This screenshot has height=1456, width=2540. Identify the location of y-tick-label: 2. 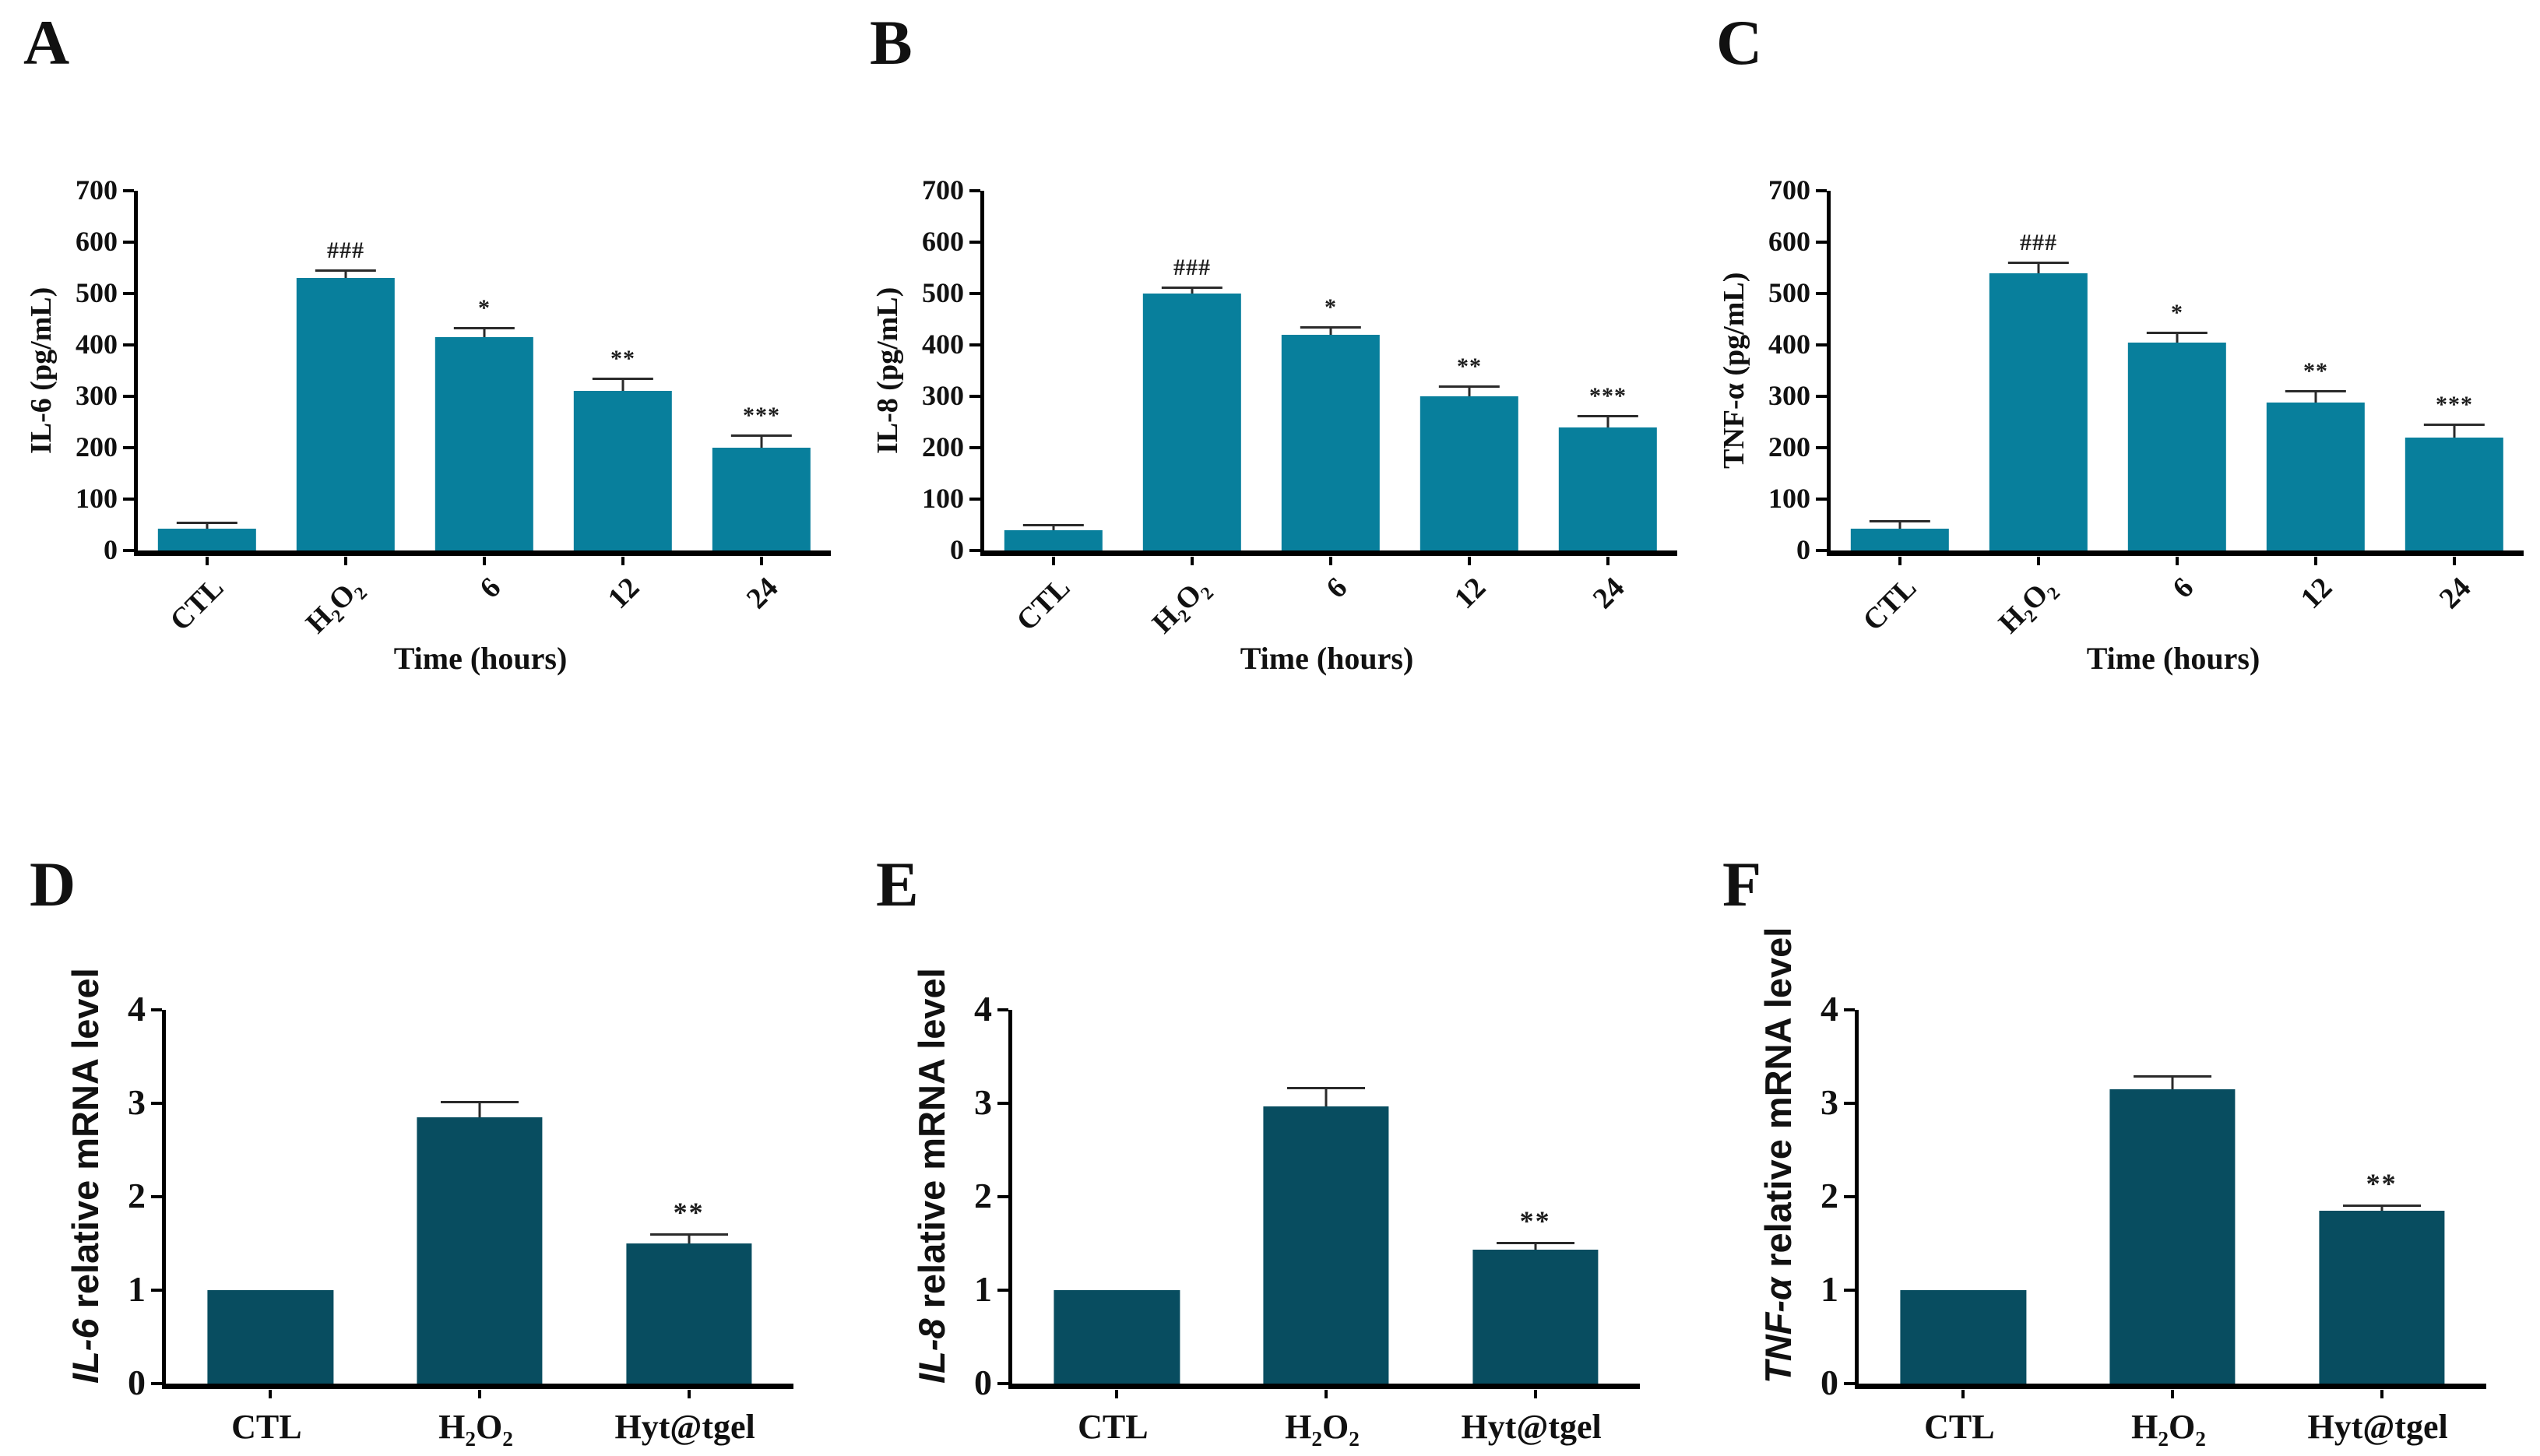
(983, 1196).